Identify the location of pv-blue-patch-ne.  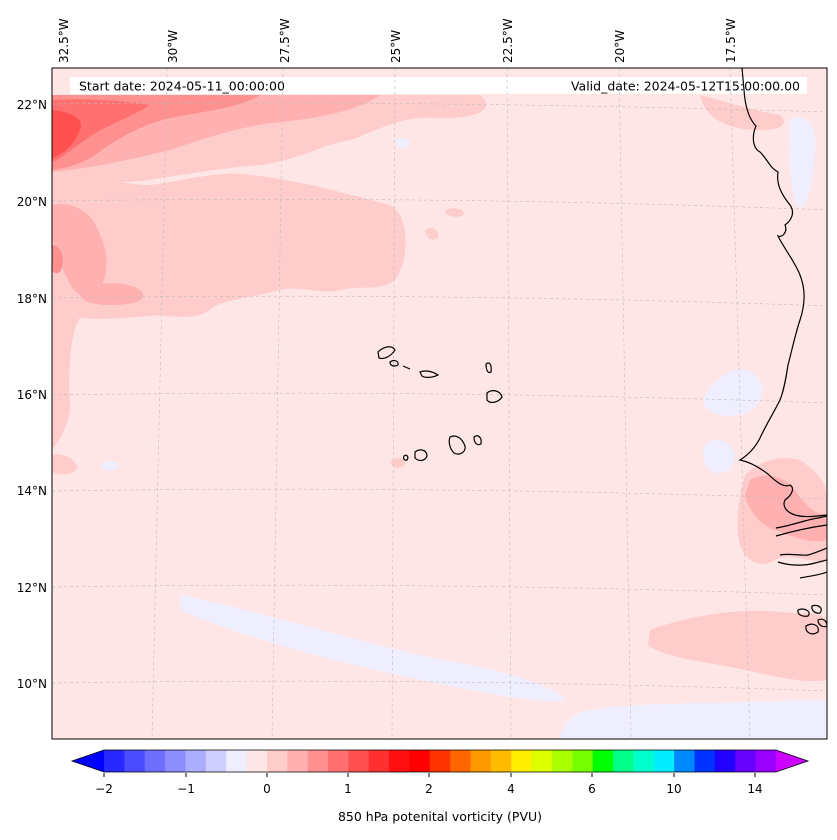
(802, 163).